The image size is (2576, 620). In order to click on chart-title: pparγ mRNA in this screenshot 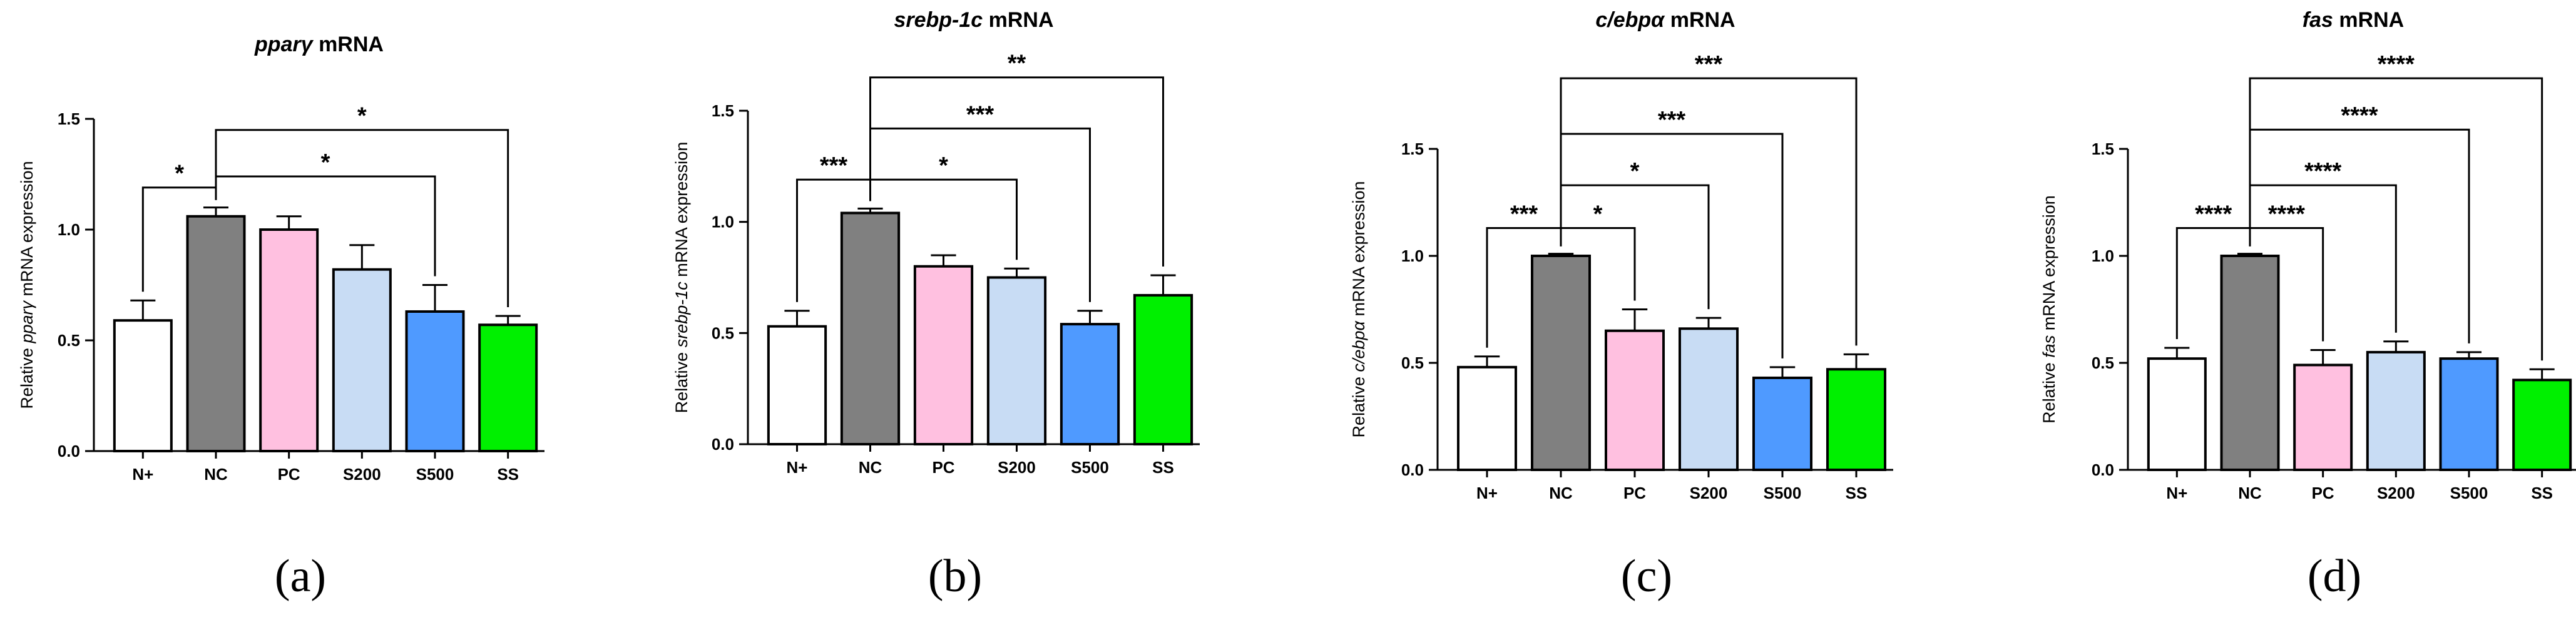, I will do `click(319, 44)`.